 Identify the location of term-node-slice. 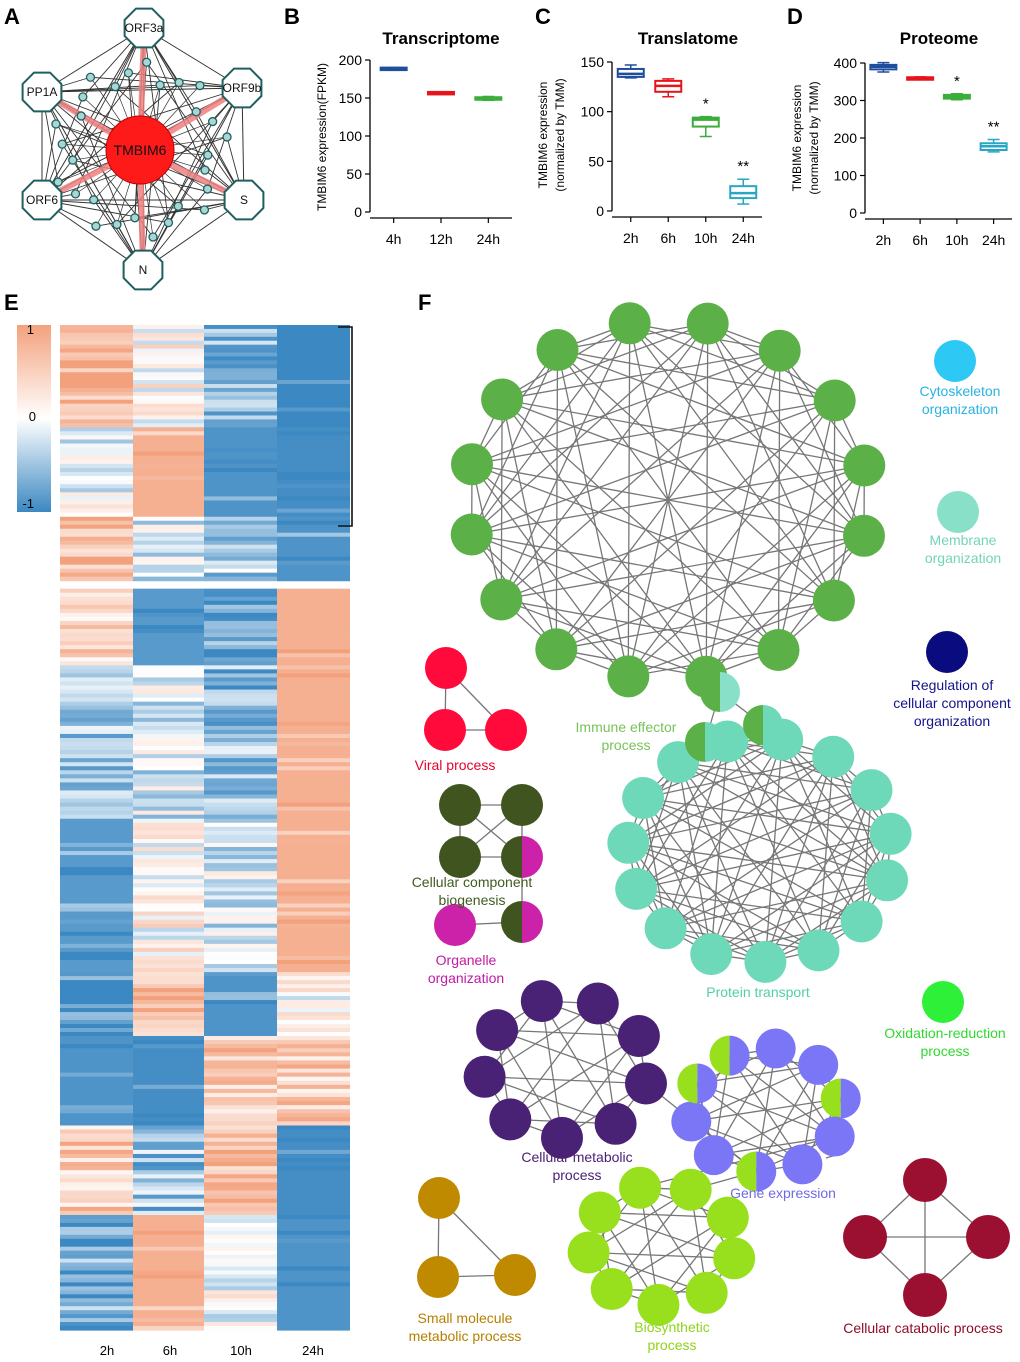
(687, 1083).